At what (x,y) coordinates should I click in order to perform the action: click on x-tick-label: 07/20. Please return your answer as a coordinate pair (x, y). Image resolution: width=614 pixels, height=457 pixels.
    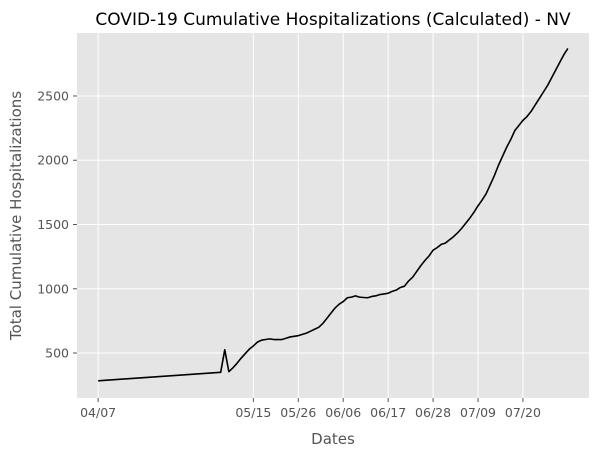
    Looking at the image, I should click on (523, 412).